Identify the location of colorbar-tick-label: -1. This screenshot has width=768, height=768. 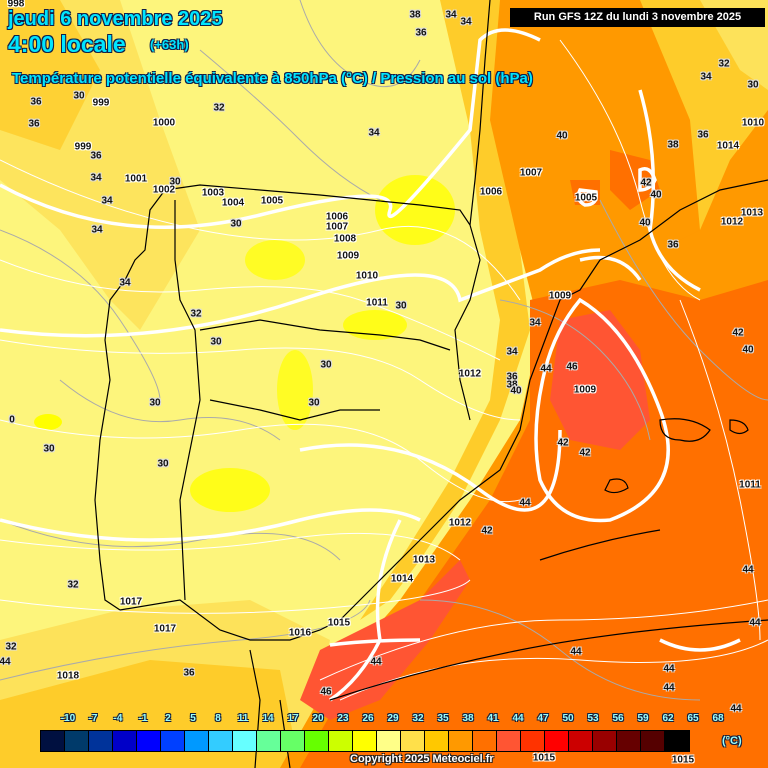
(143, 718).